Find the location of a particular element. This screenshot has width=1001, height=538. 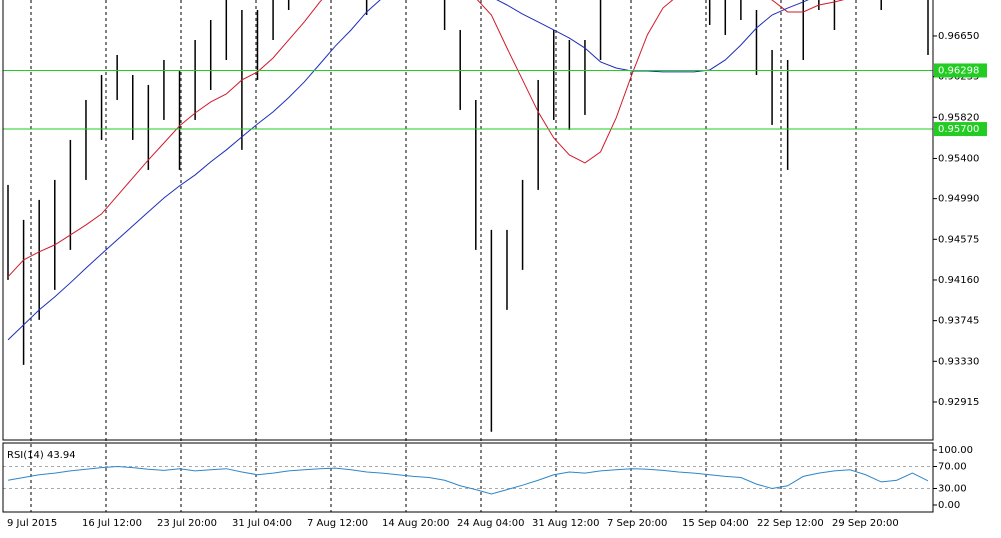

rsi-frame is located at coordinates (468, 477).